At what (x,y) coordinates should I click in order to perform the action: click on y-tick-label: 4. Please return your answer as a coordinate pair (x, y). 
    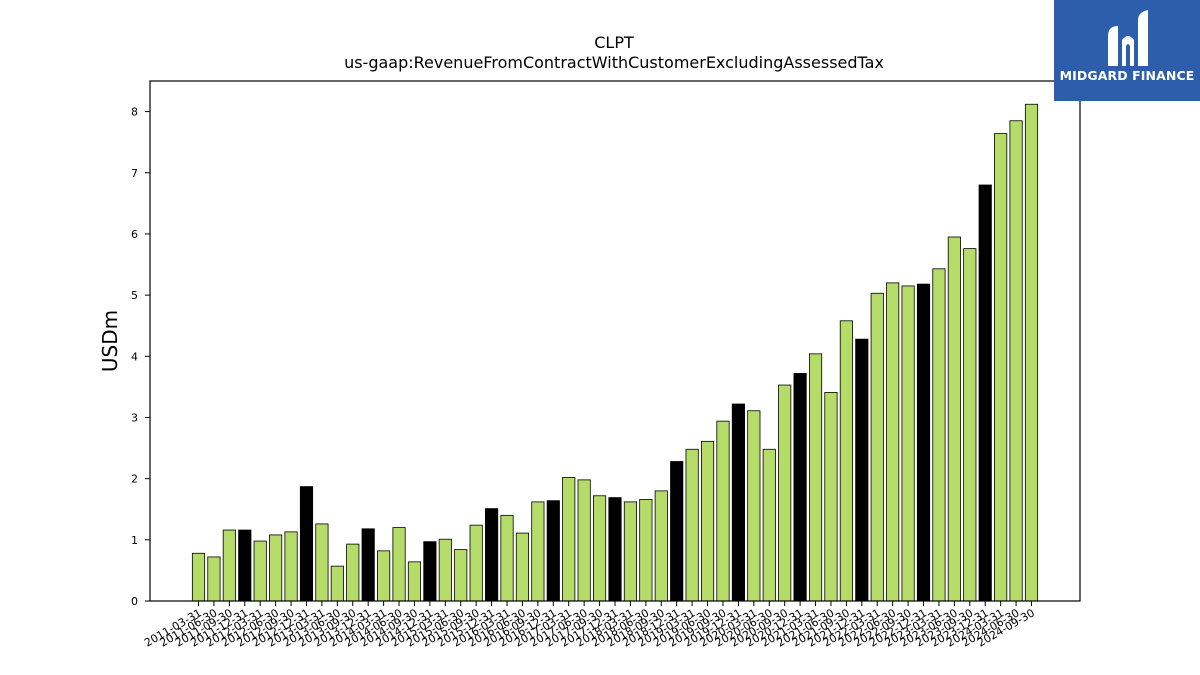
    Looking at the image, I should click on (134, 356).